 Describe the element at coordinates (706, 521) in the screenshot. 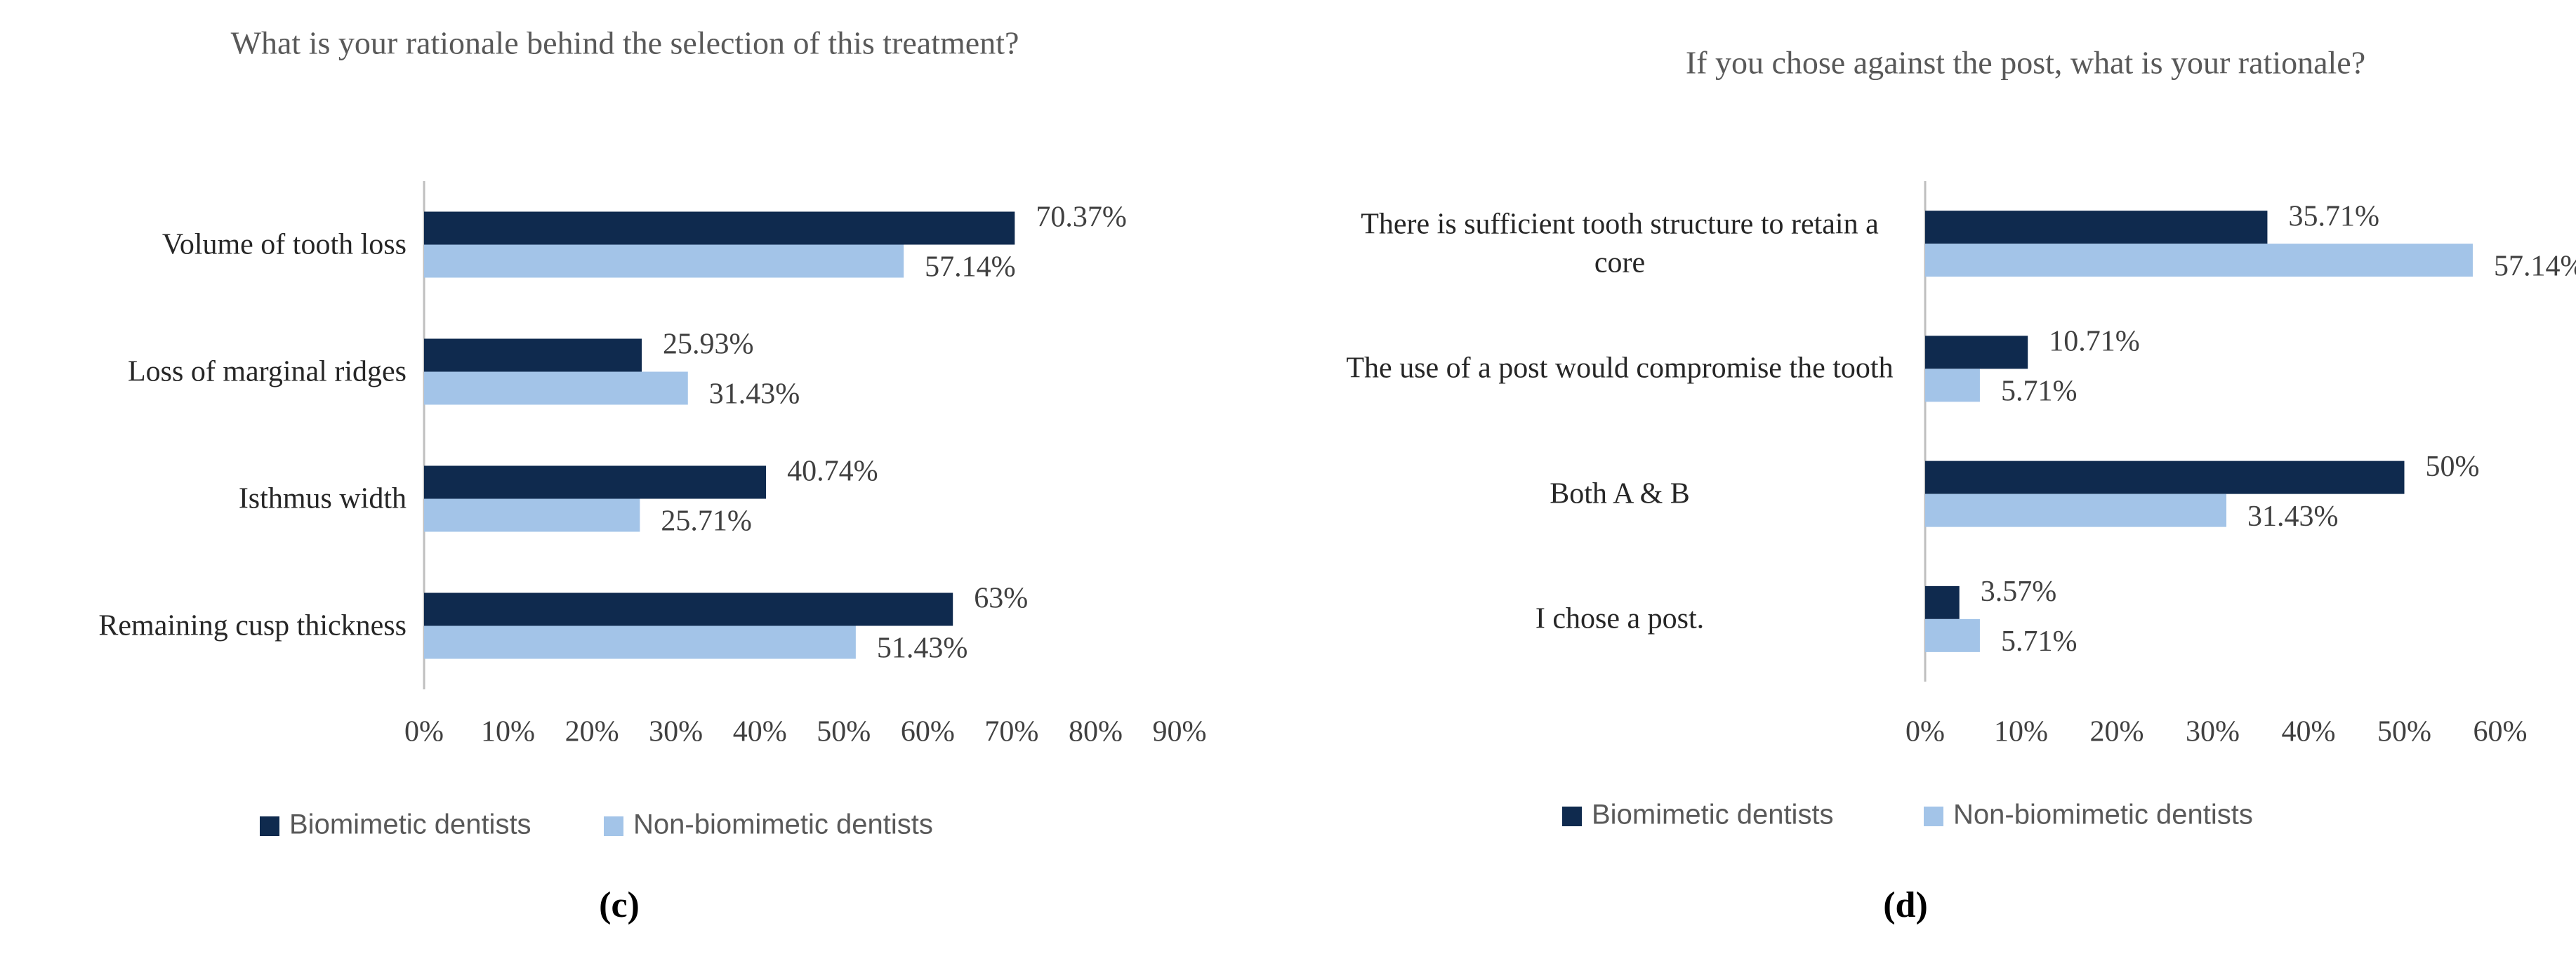

I see `value-label: 25.71%` at that location.